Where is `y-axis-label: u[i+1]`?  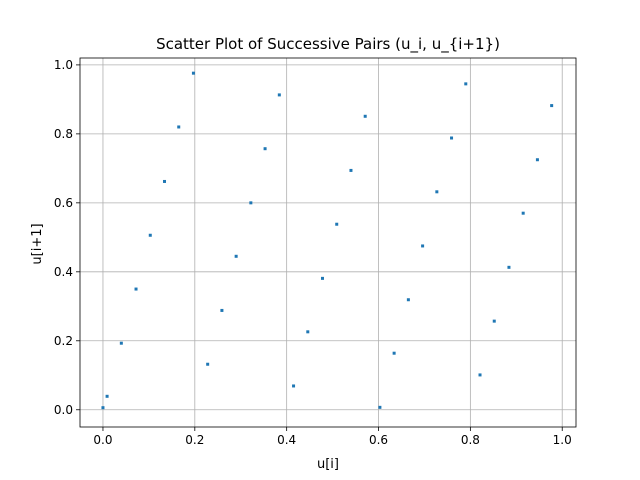
y-axis-label: u[i+1] is located at coordinates (37, 243).